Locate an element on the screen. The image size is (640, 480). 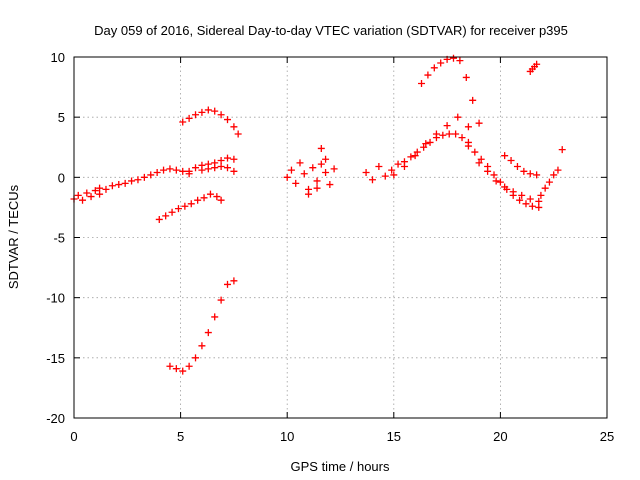
x-tick-label: 20 is located at coordinates (500, 436).